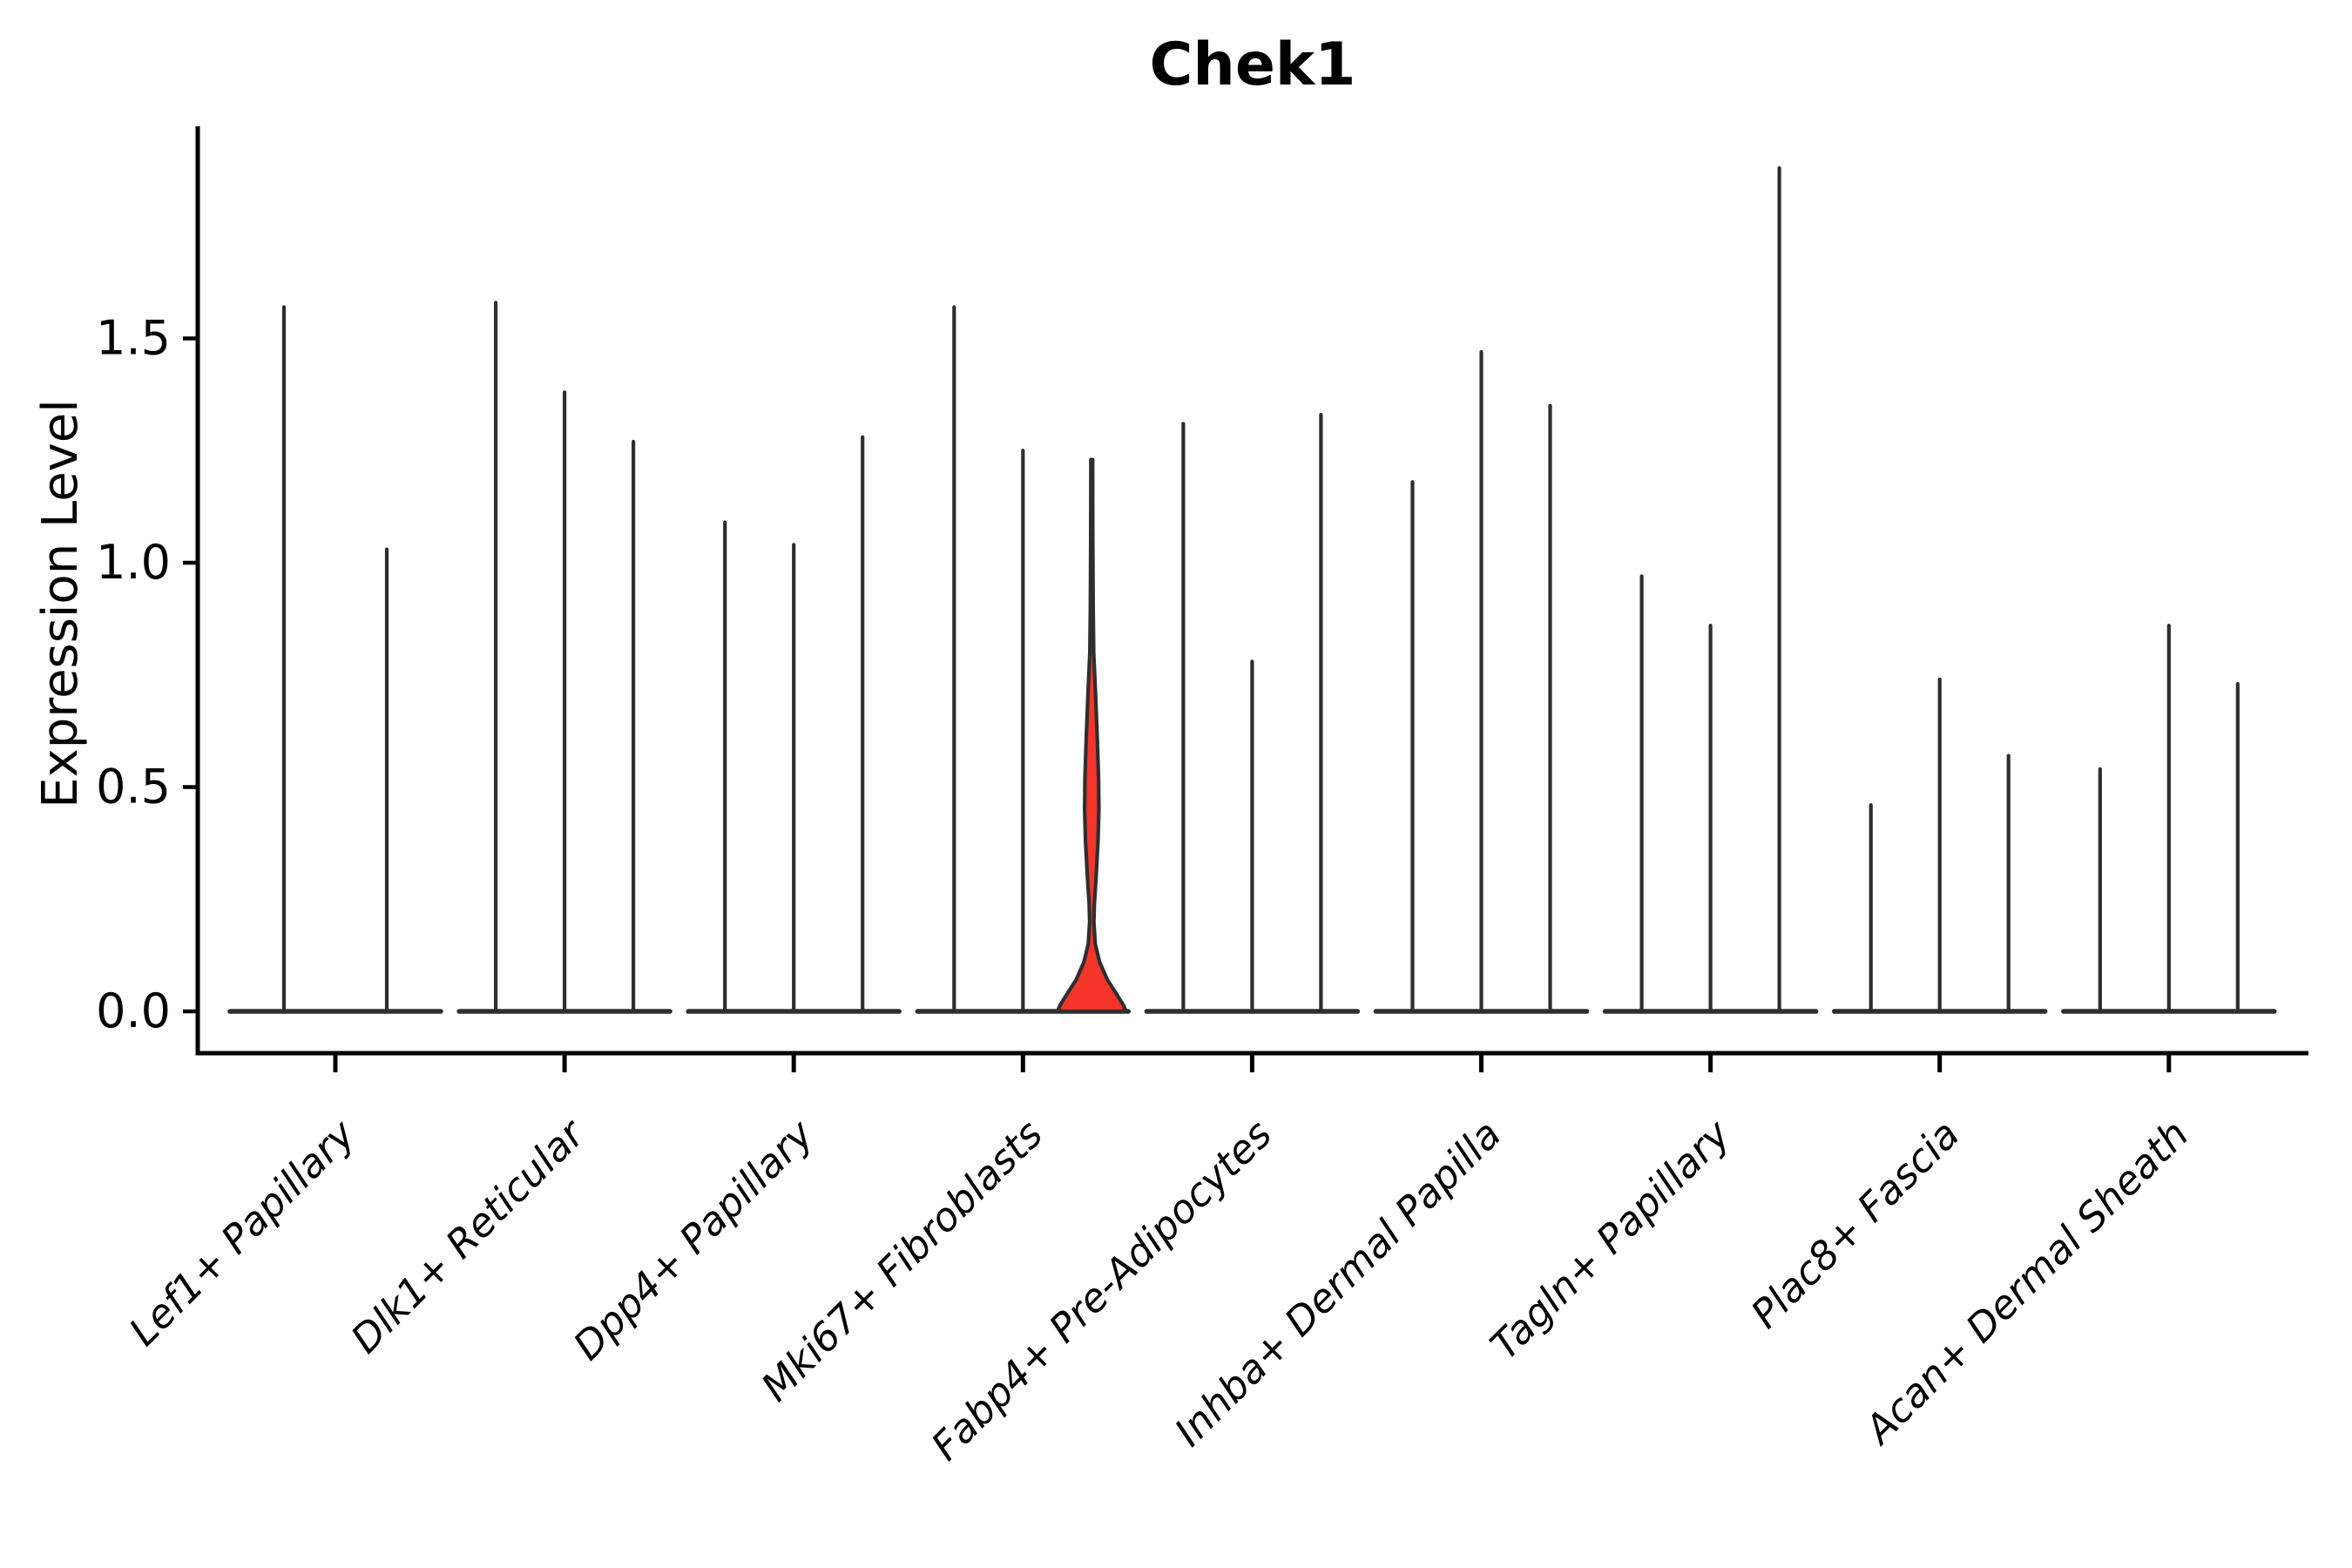 The width and height of the screenshot is (2352, 1568). Describe the element at coordinates (1253, 64) in the screenshot. I see `chart-title: Chek1` at that location.